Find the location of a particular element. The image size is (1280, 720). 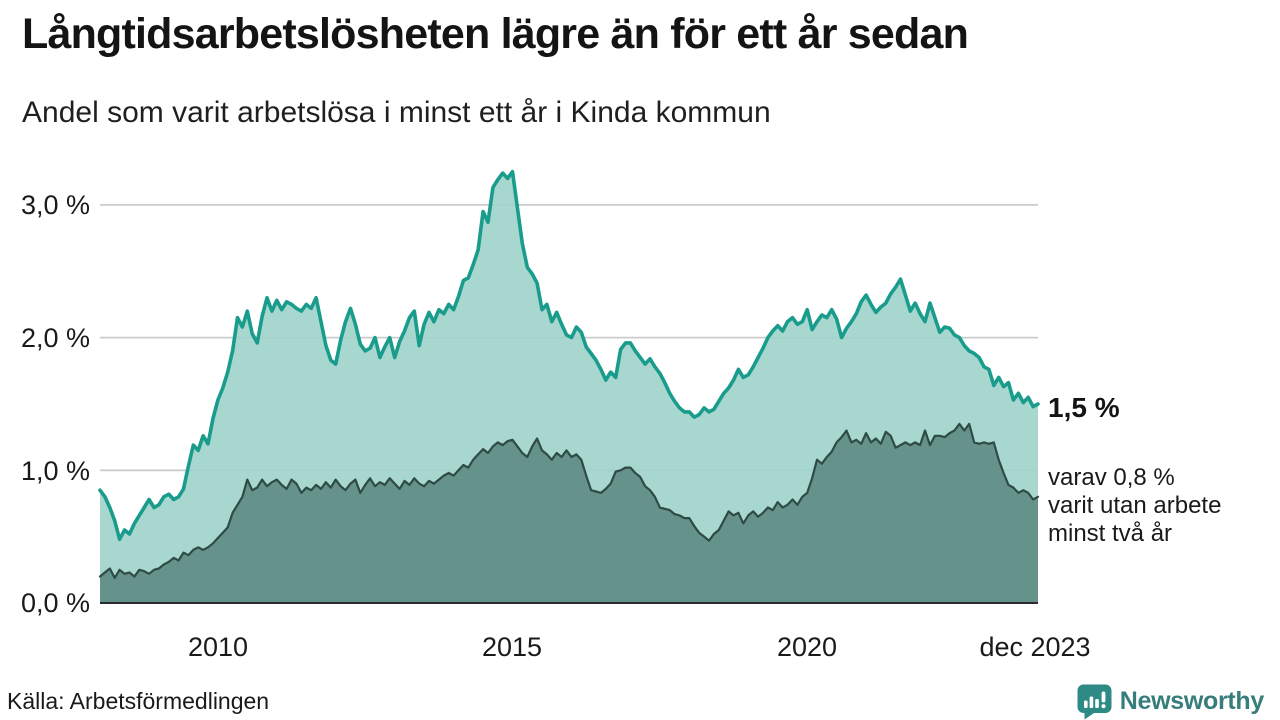

latest-subvalue-line-1: varav 0,8 % is located at coordinates (1111, 477).